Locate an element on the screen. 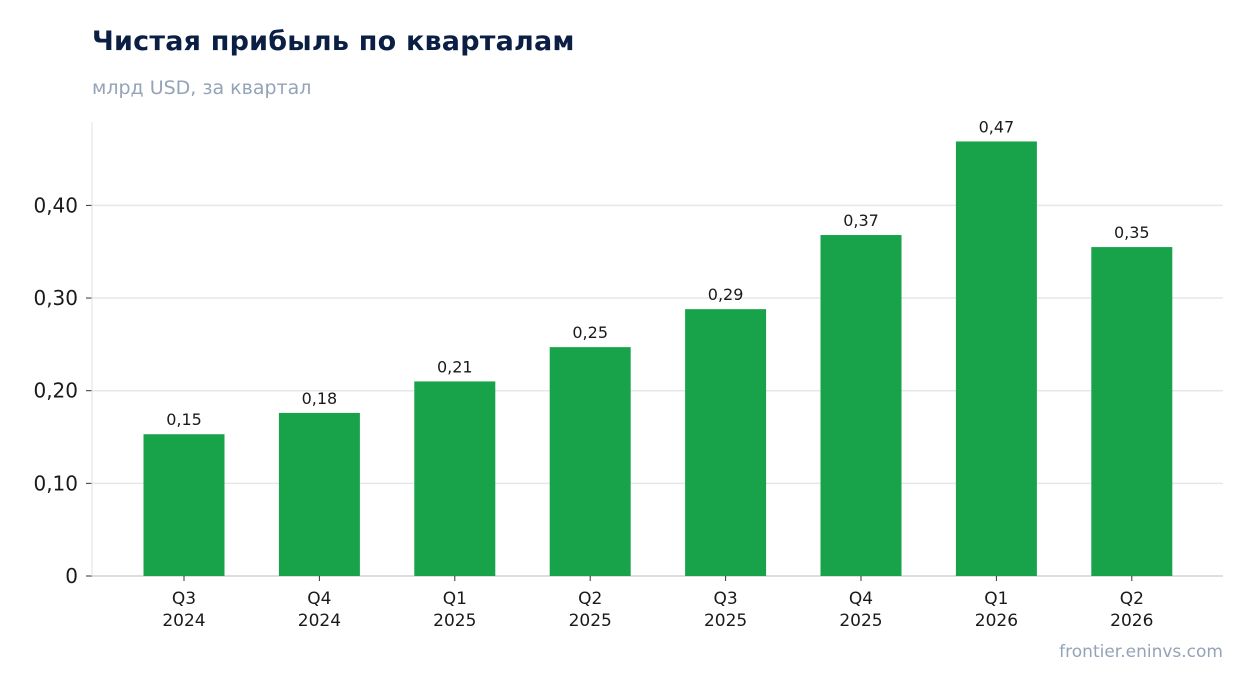 This screenshot has width=1254, height=693. data-label: 0,15 is located at coordinates (184, 419).